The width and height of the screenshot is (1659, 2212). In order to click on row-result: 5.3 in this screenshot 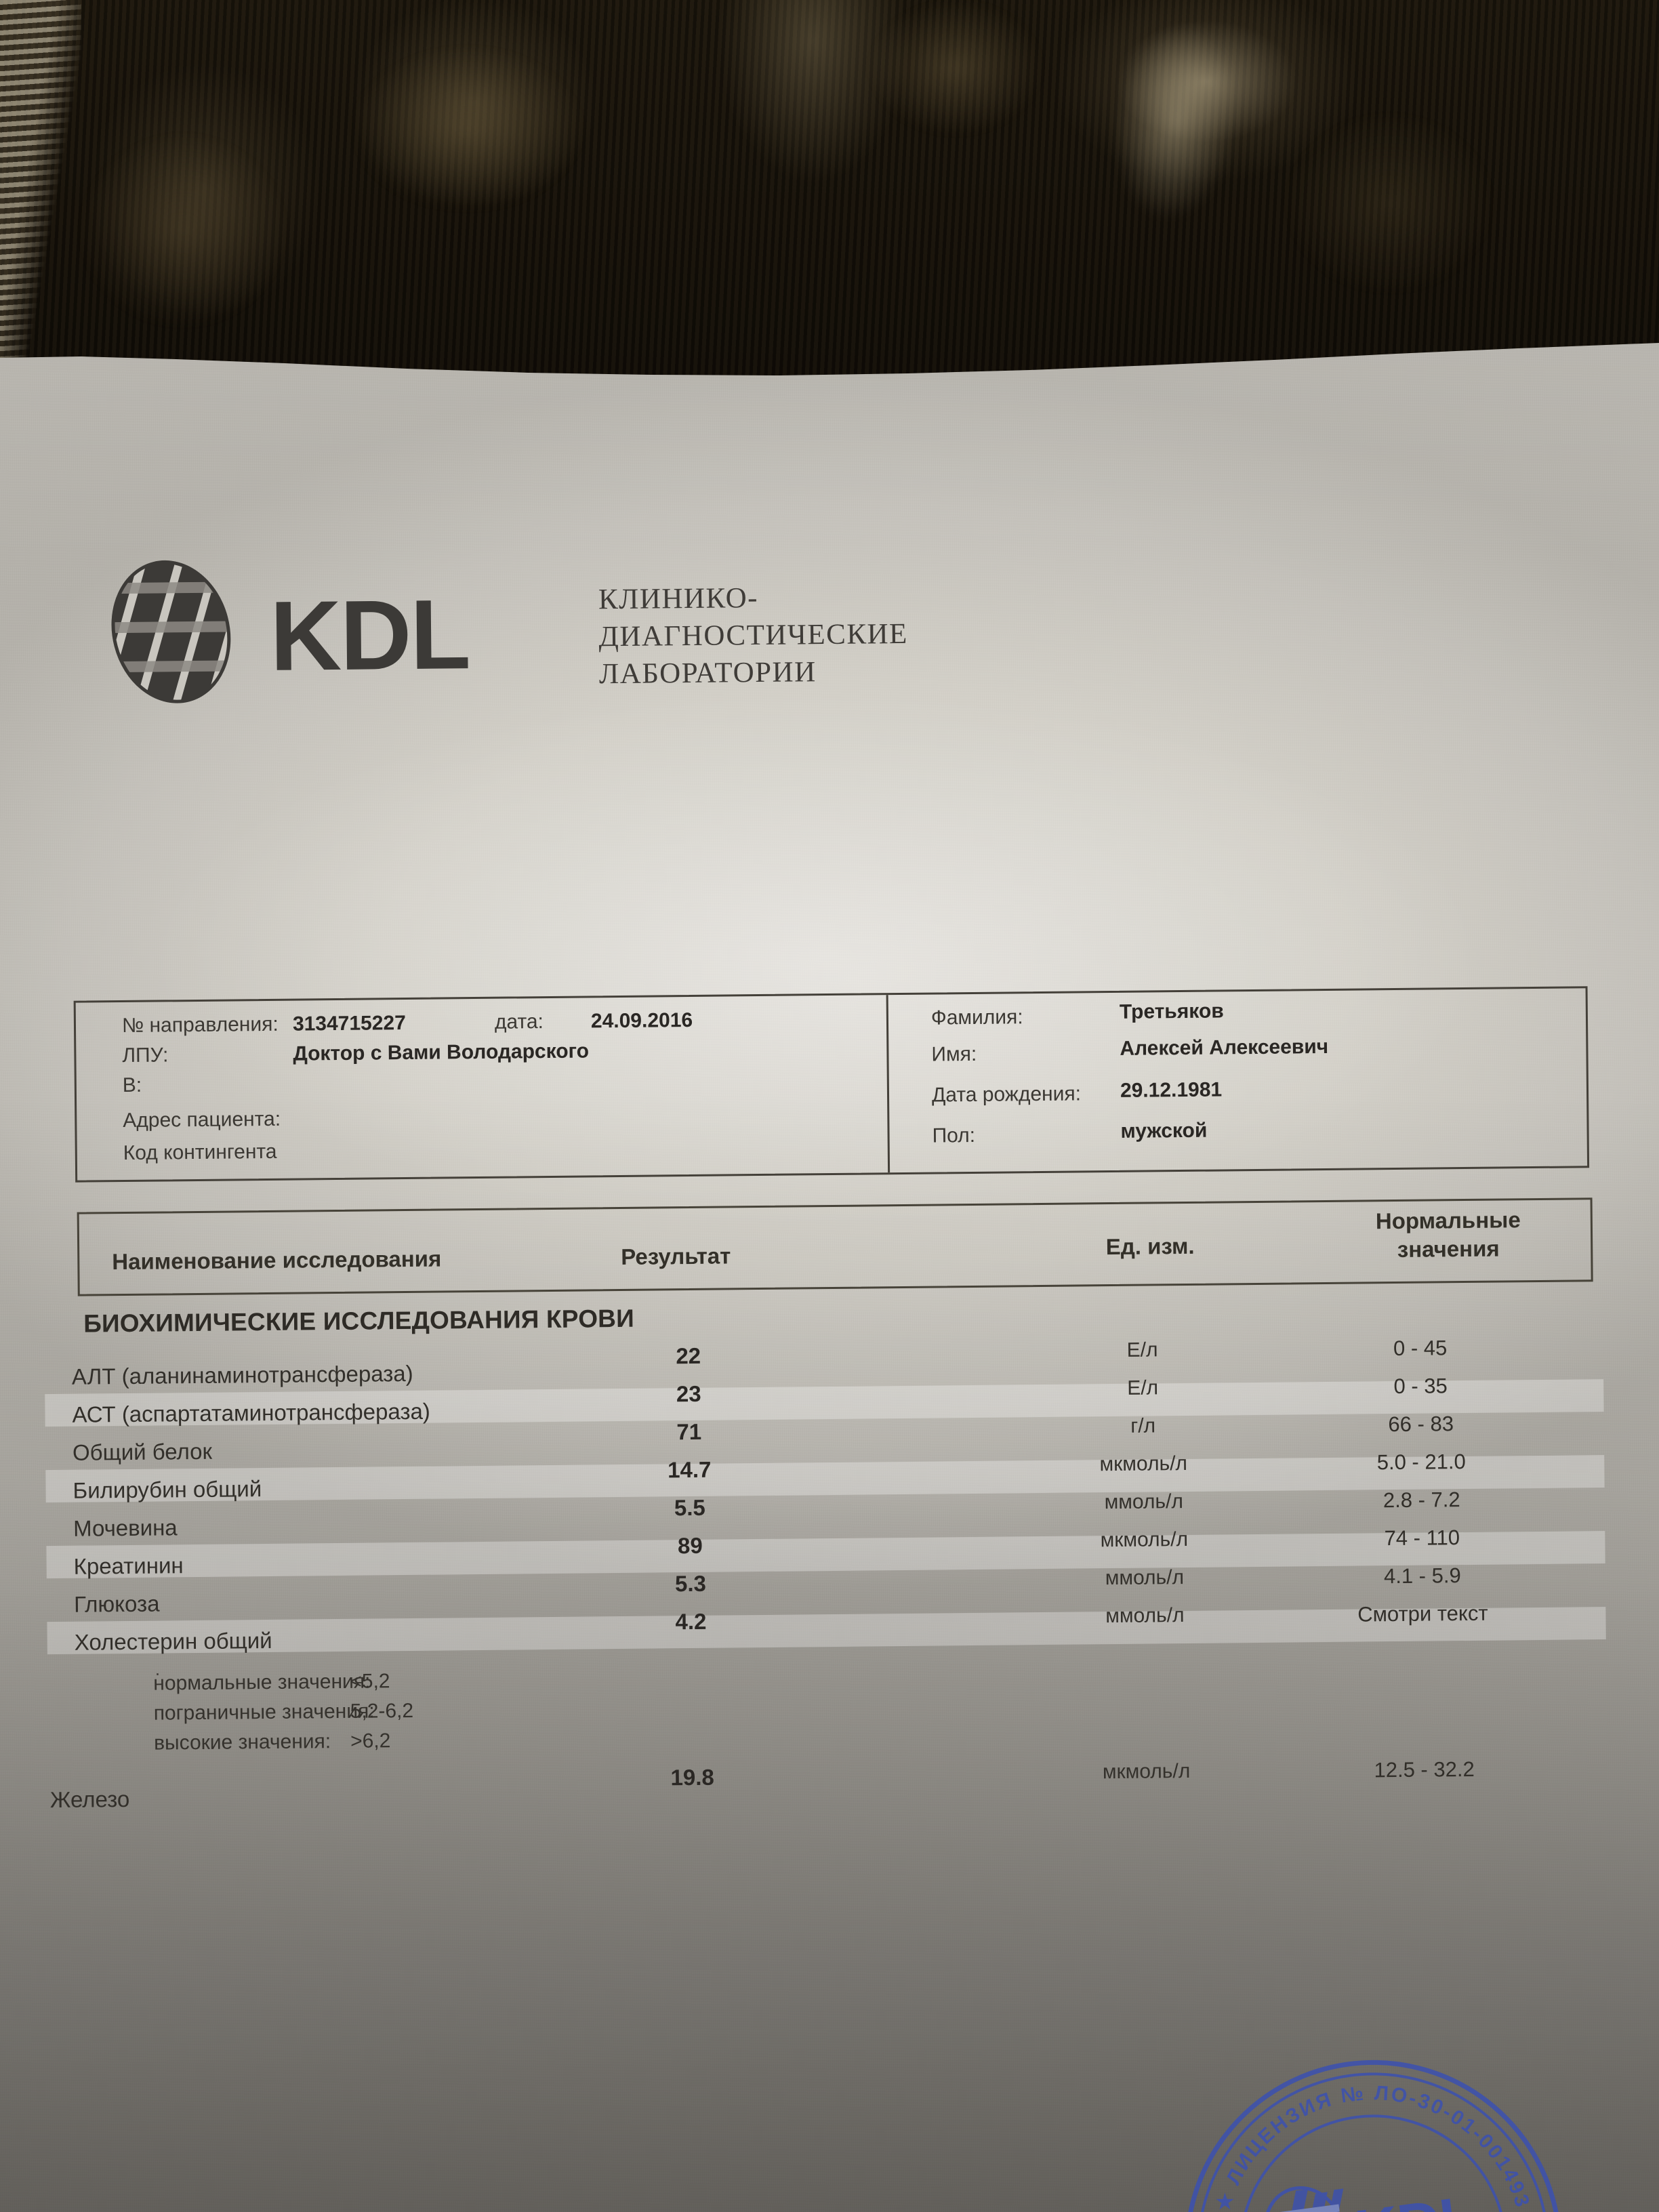, I will do `click(690, 1583)`.